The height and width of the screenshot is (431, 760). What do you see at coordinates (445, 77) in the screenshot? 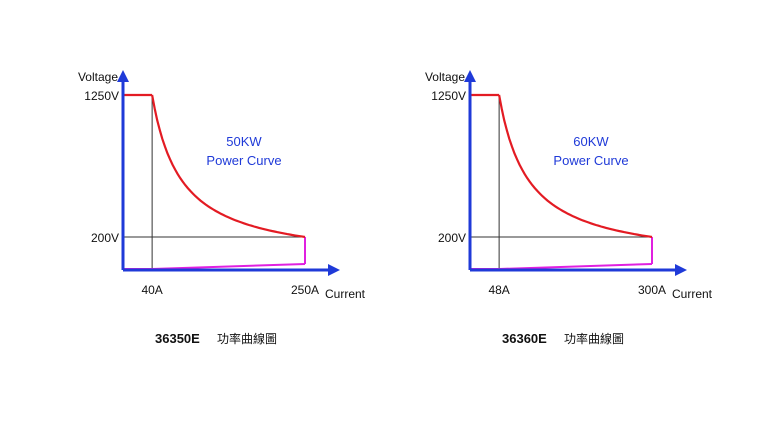
I see `y-axis-title-1: Voltage` at bounding box center [445, 77].